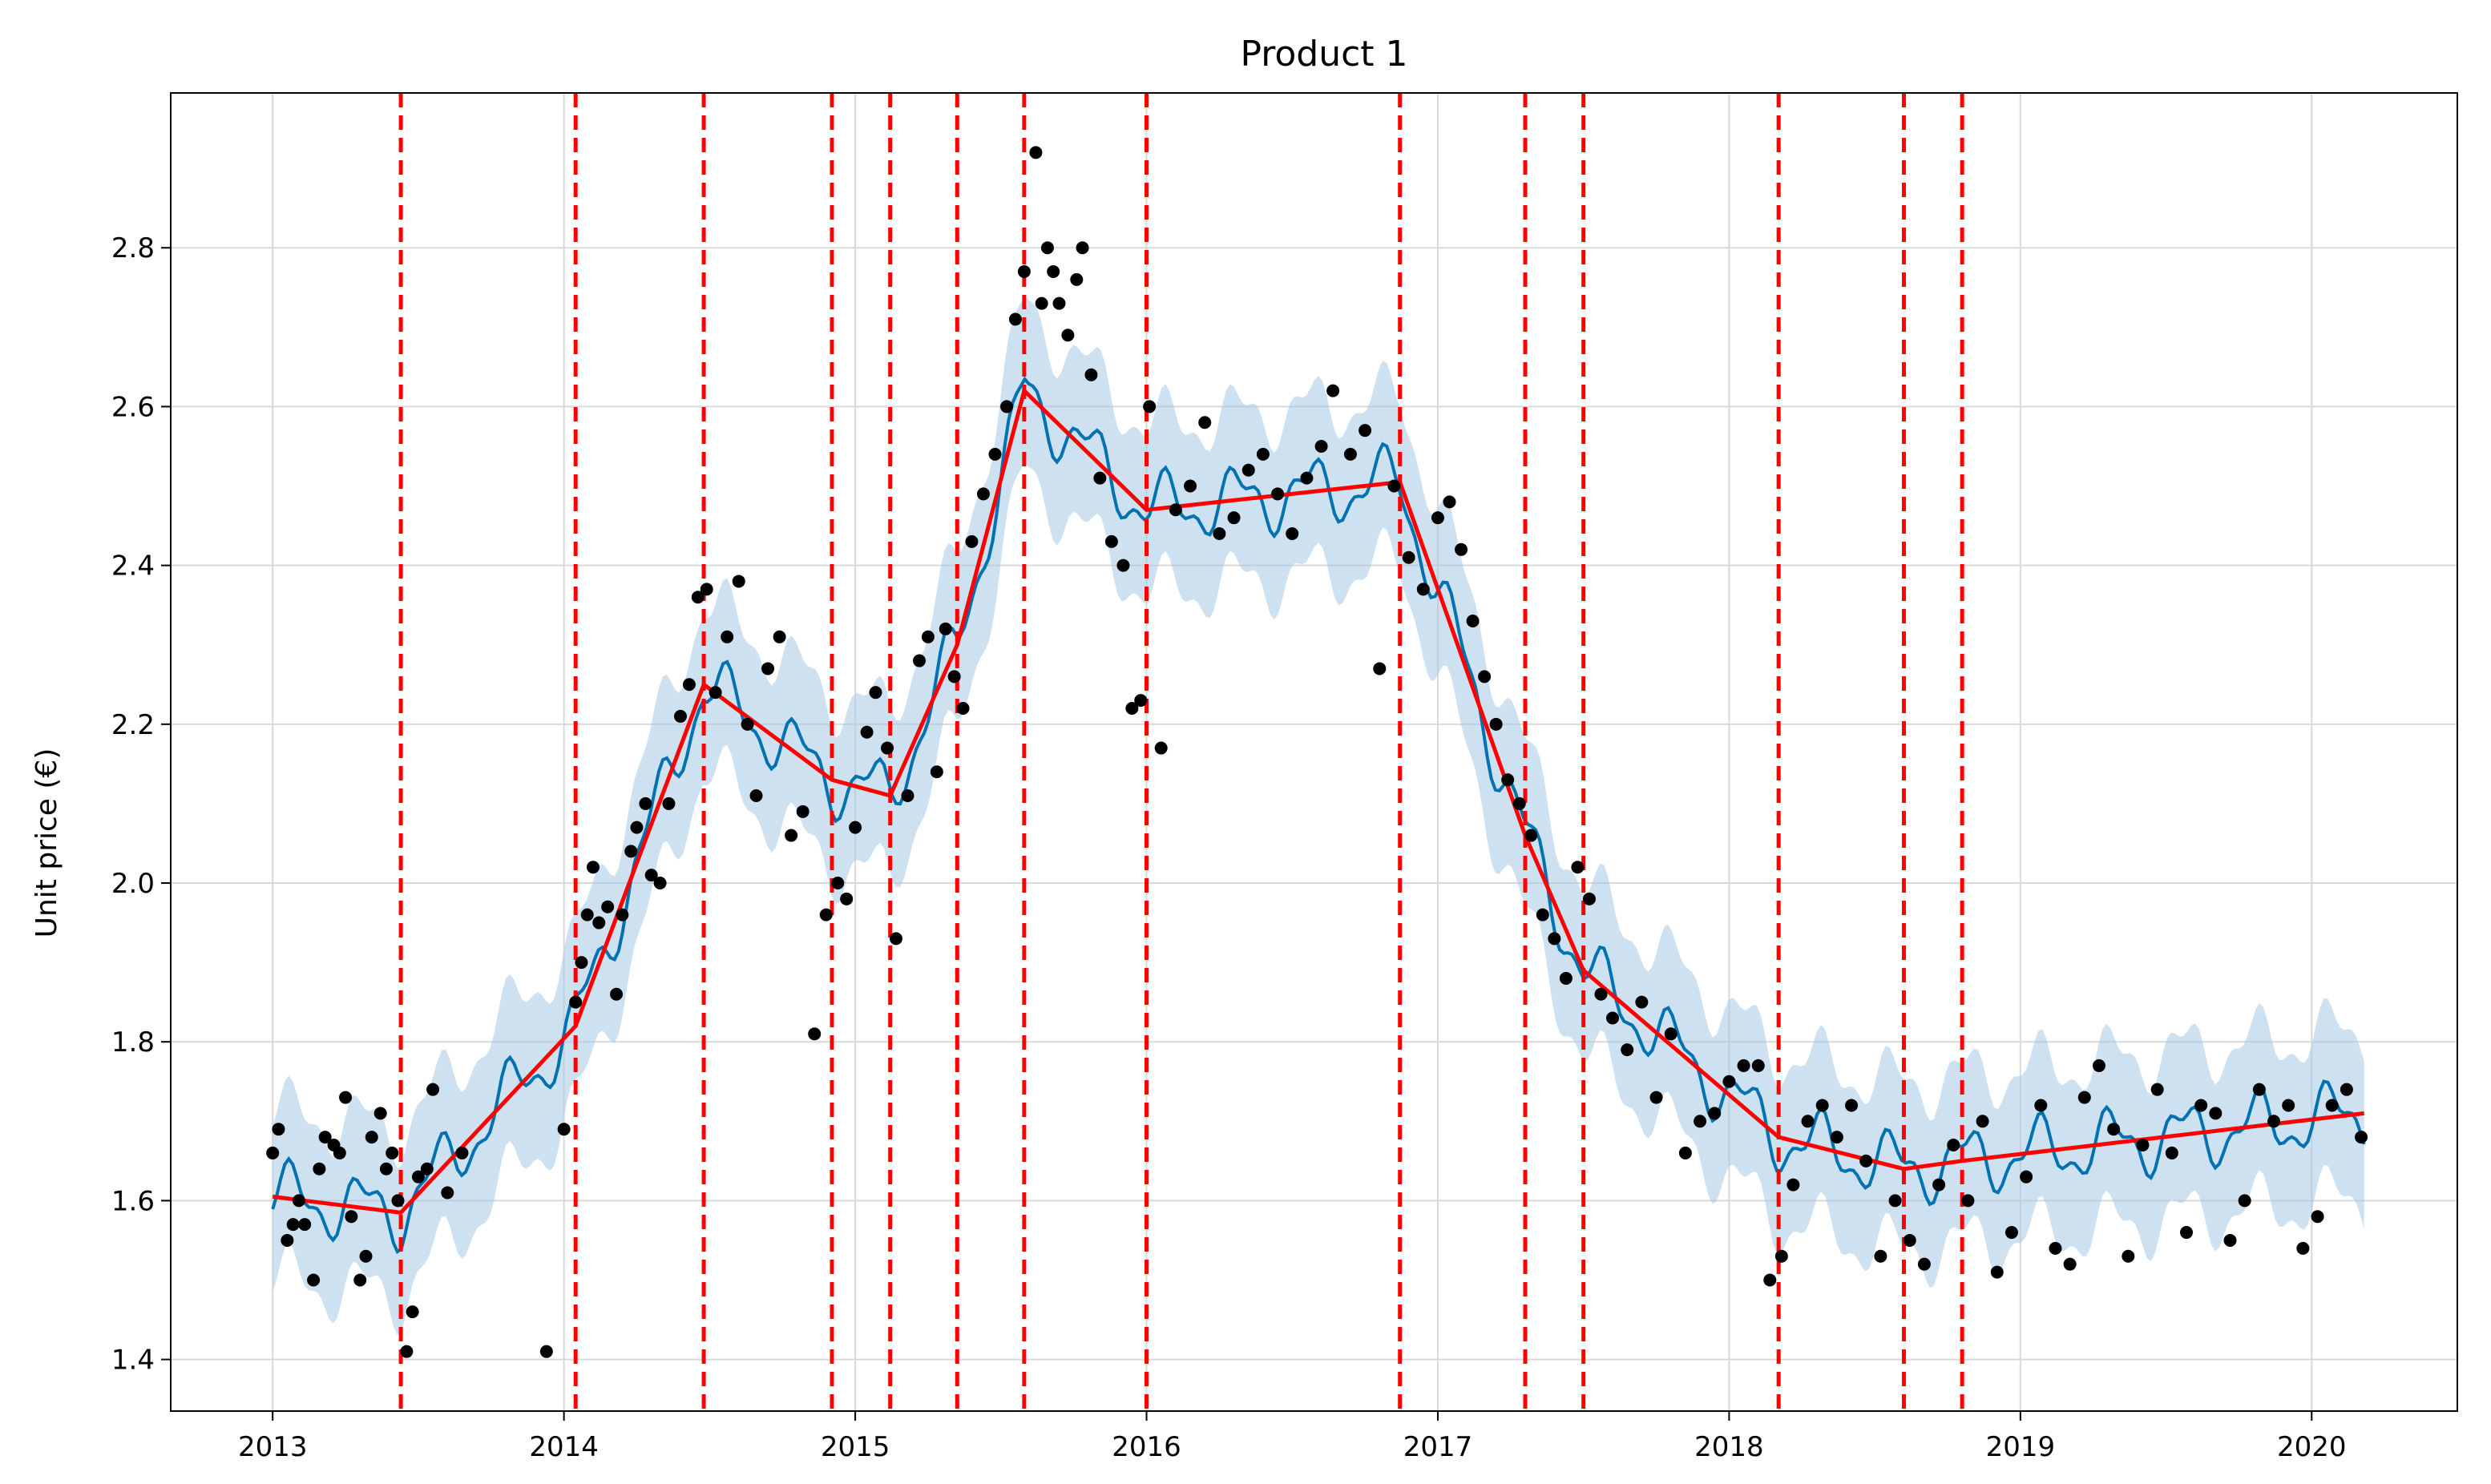  Describe the element at coordinates (133, 1043) in the screenshot. I see `y-tick-label: 1.8` at that location.